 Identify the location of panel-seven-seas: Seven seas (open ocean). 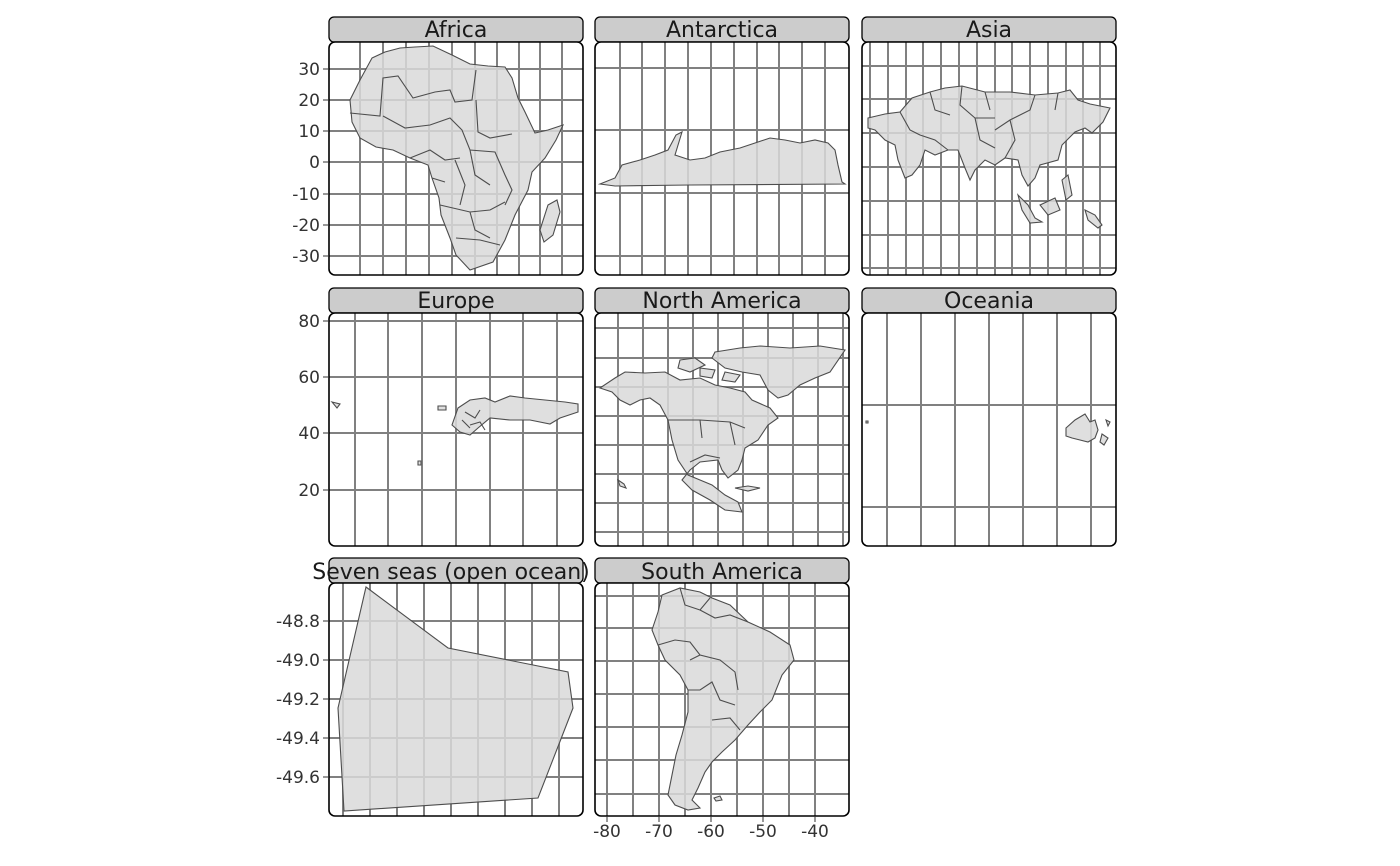
(451, 687).